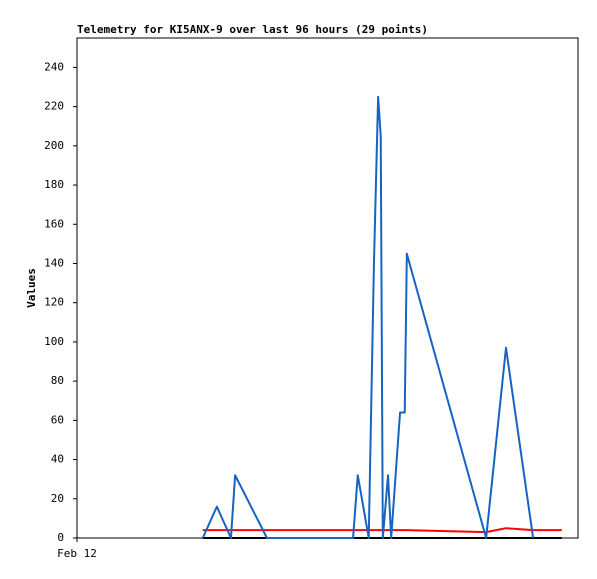 The width and height of the screenshot is (597, 579). I want to click on y-tick-label: 140, so click(54, 262).